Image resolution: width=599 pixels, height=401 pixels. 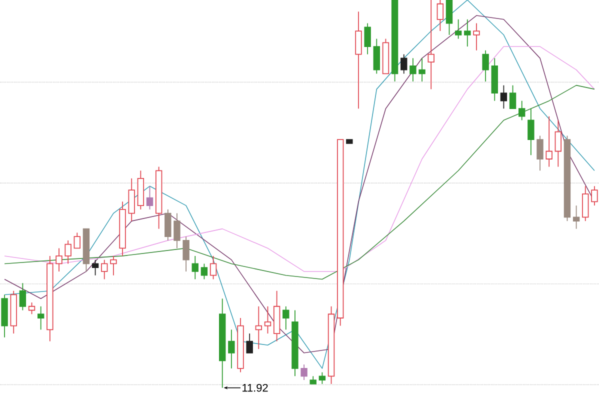 I want to click on annotation: 11.92, so click(x=255, y=388).